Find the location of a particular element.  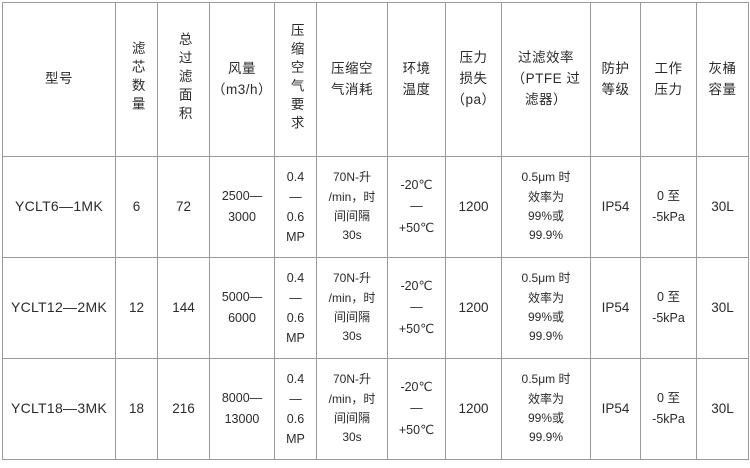

header-model-label: 型号 is located at coordinates (59, 79).